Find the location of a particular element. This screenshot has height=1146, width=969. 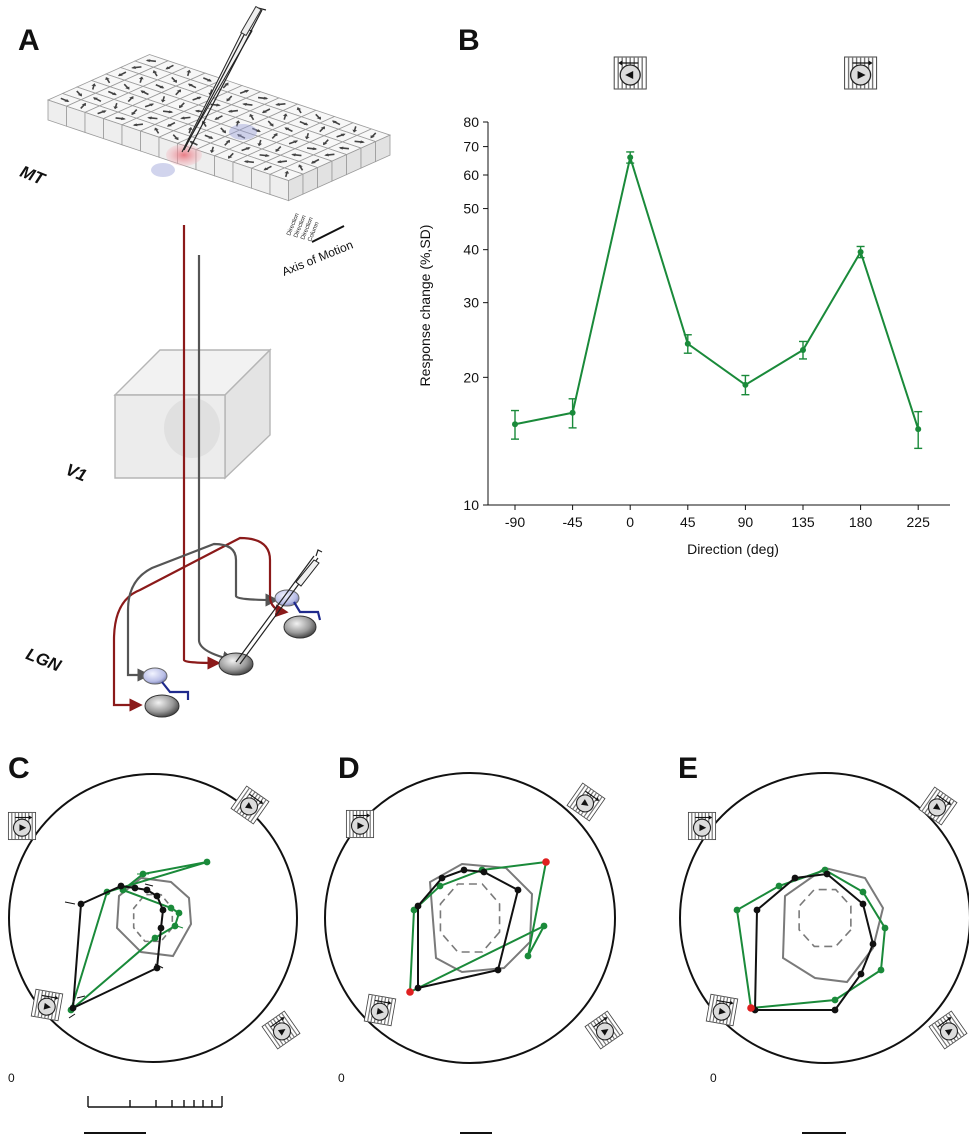

antipreferred-column-highlight is located at coordinates (163, 170).